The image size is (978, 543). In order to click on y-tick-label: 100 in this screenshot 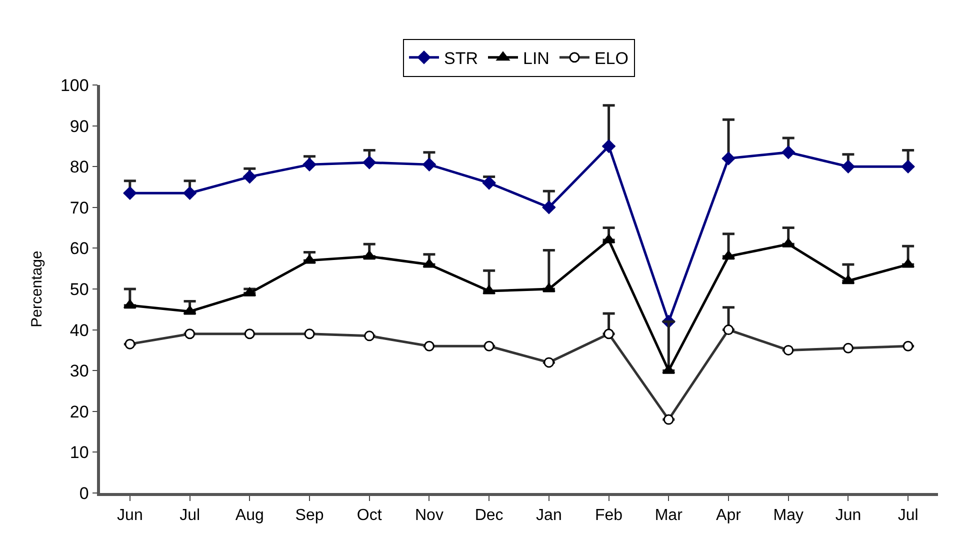, I will do `click(74, 85)`.